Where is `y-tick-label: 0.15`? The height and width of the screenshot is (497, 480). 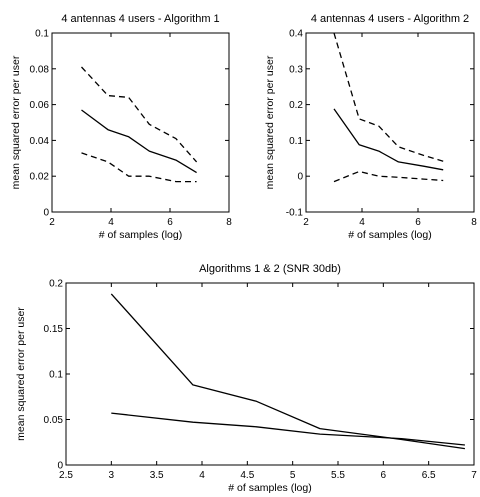 y-tick-label: 0.15 is located at coordinates (54, 329).